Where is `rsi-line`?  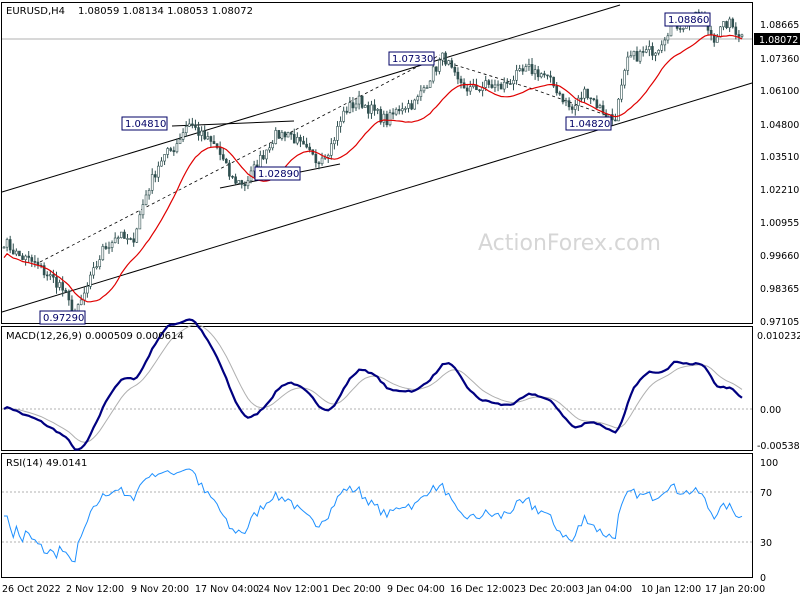 rsi-line is located at coordinates (373, 515).